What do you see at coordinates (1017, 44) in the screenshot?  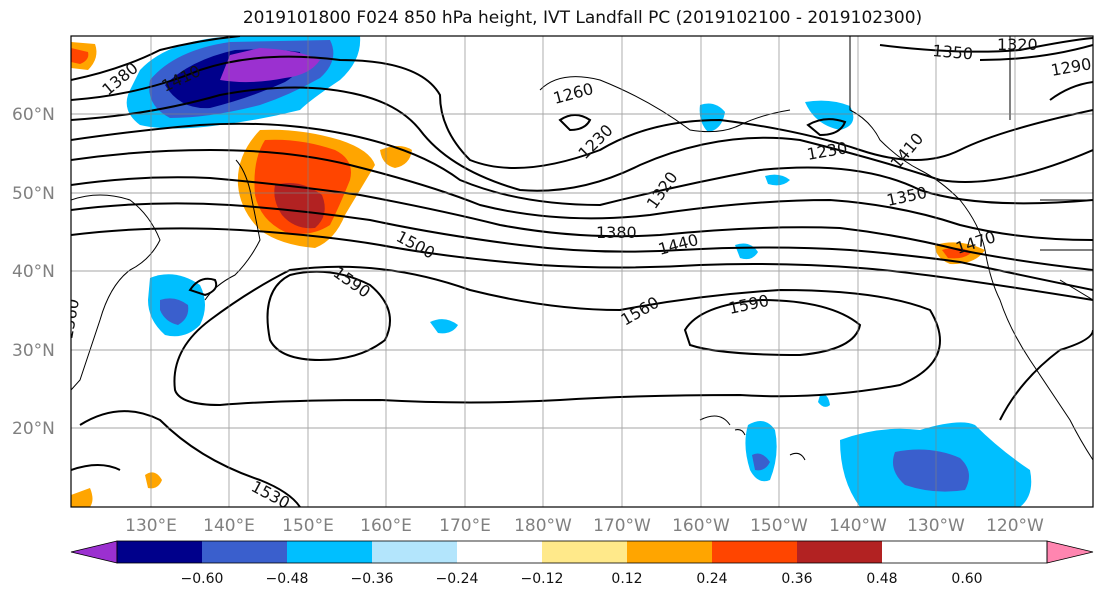 I see `contour-label: 1320` at bounding box center [1017, 44].